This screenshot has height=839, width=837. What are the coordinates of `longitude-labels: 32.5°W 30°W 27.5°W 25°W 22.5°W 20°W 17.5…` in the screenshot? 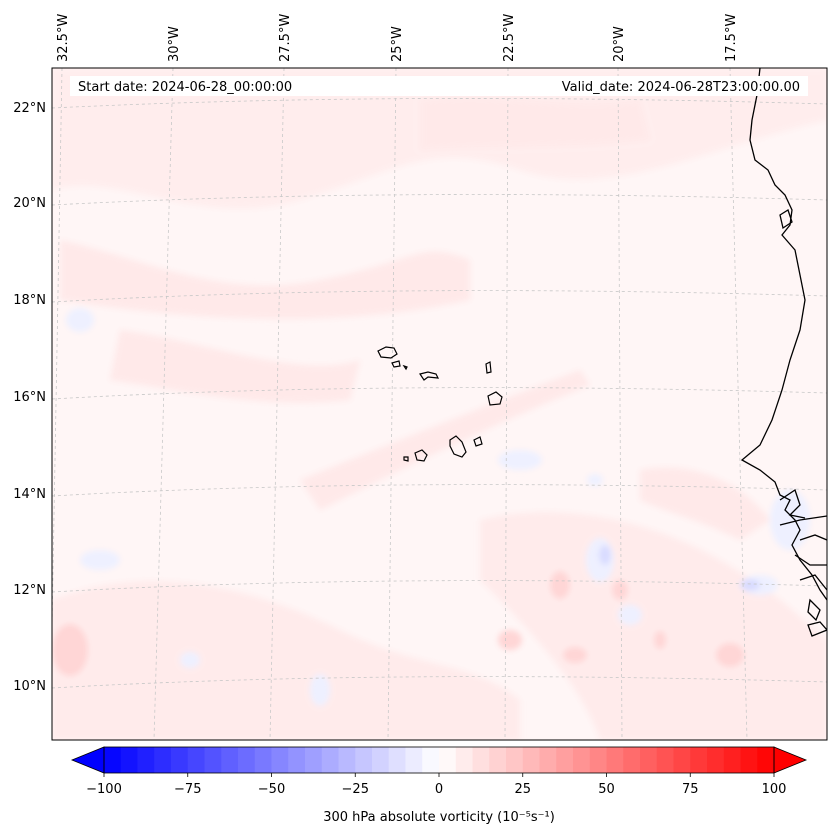 It's located at (397, 38).